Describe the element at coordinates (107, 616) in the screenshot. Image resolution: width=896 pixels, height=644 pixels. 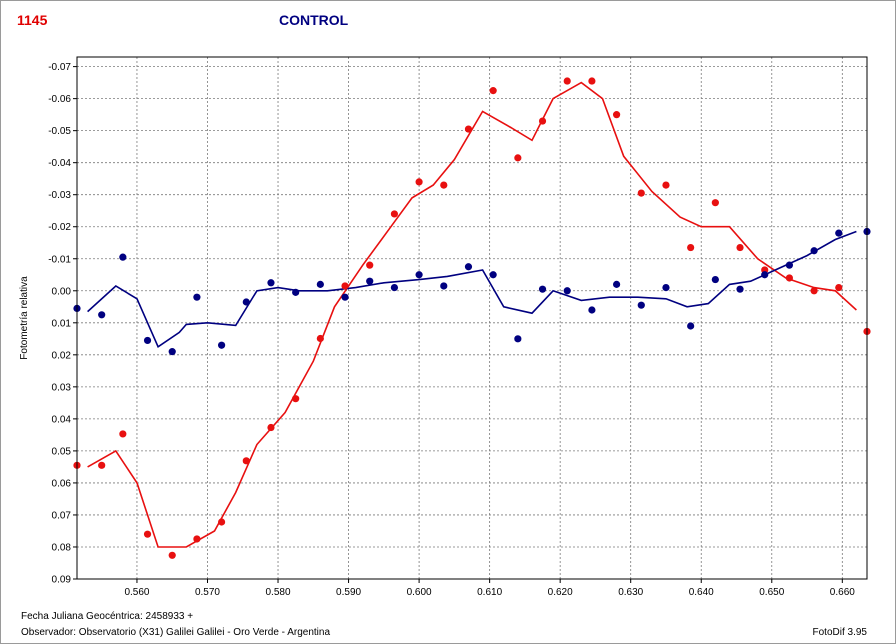
I see `julian-date-label: Fecha Juliana Geocéntrica: 2458933 +` at that location.